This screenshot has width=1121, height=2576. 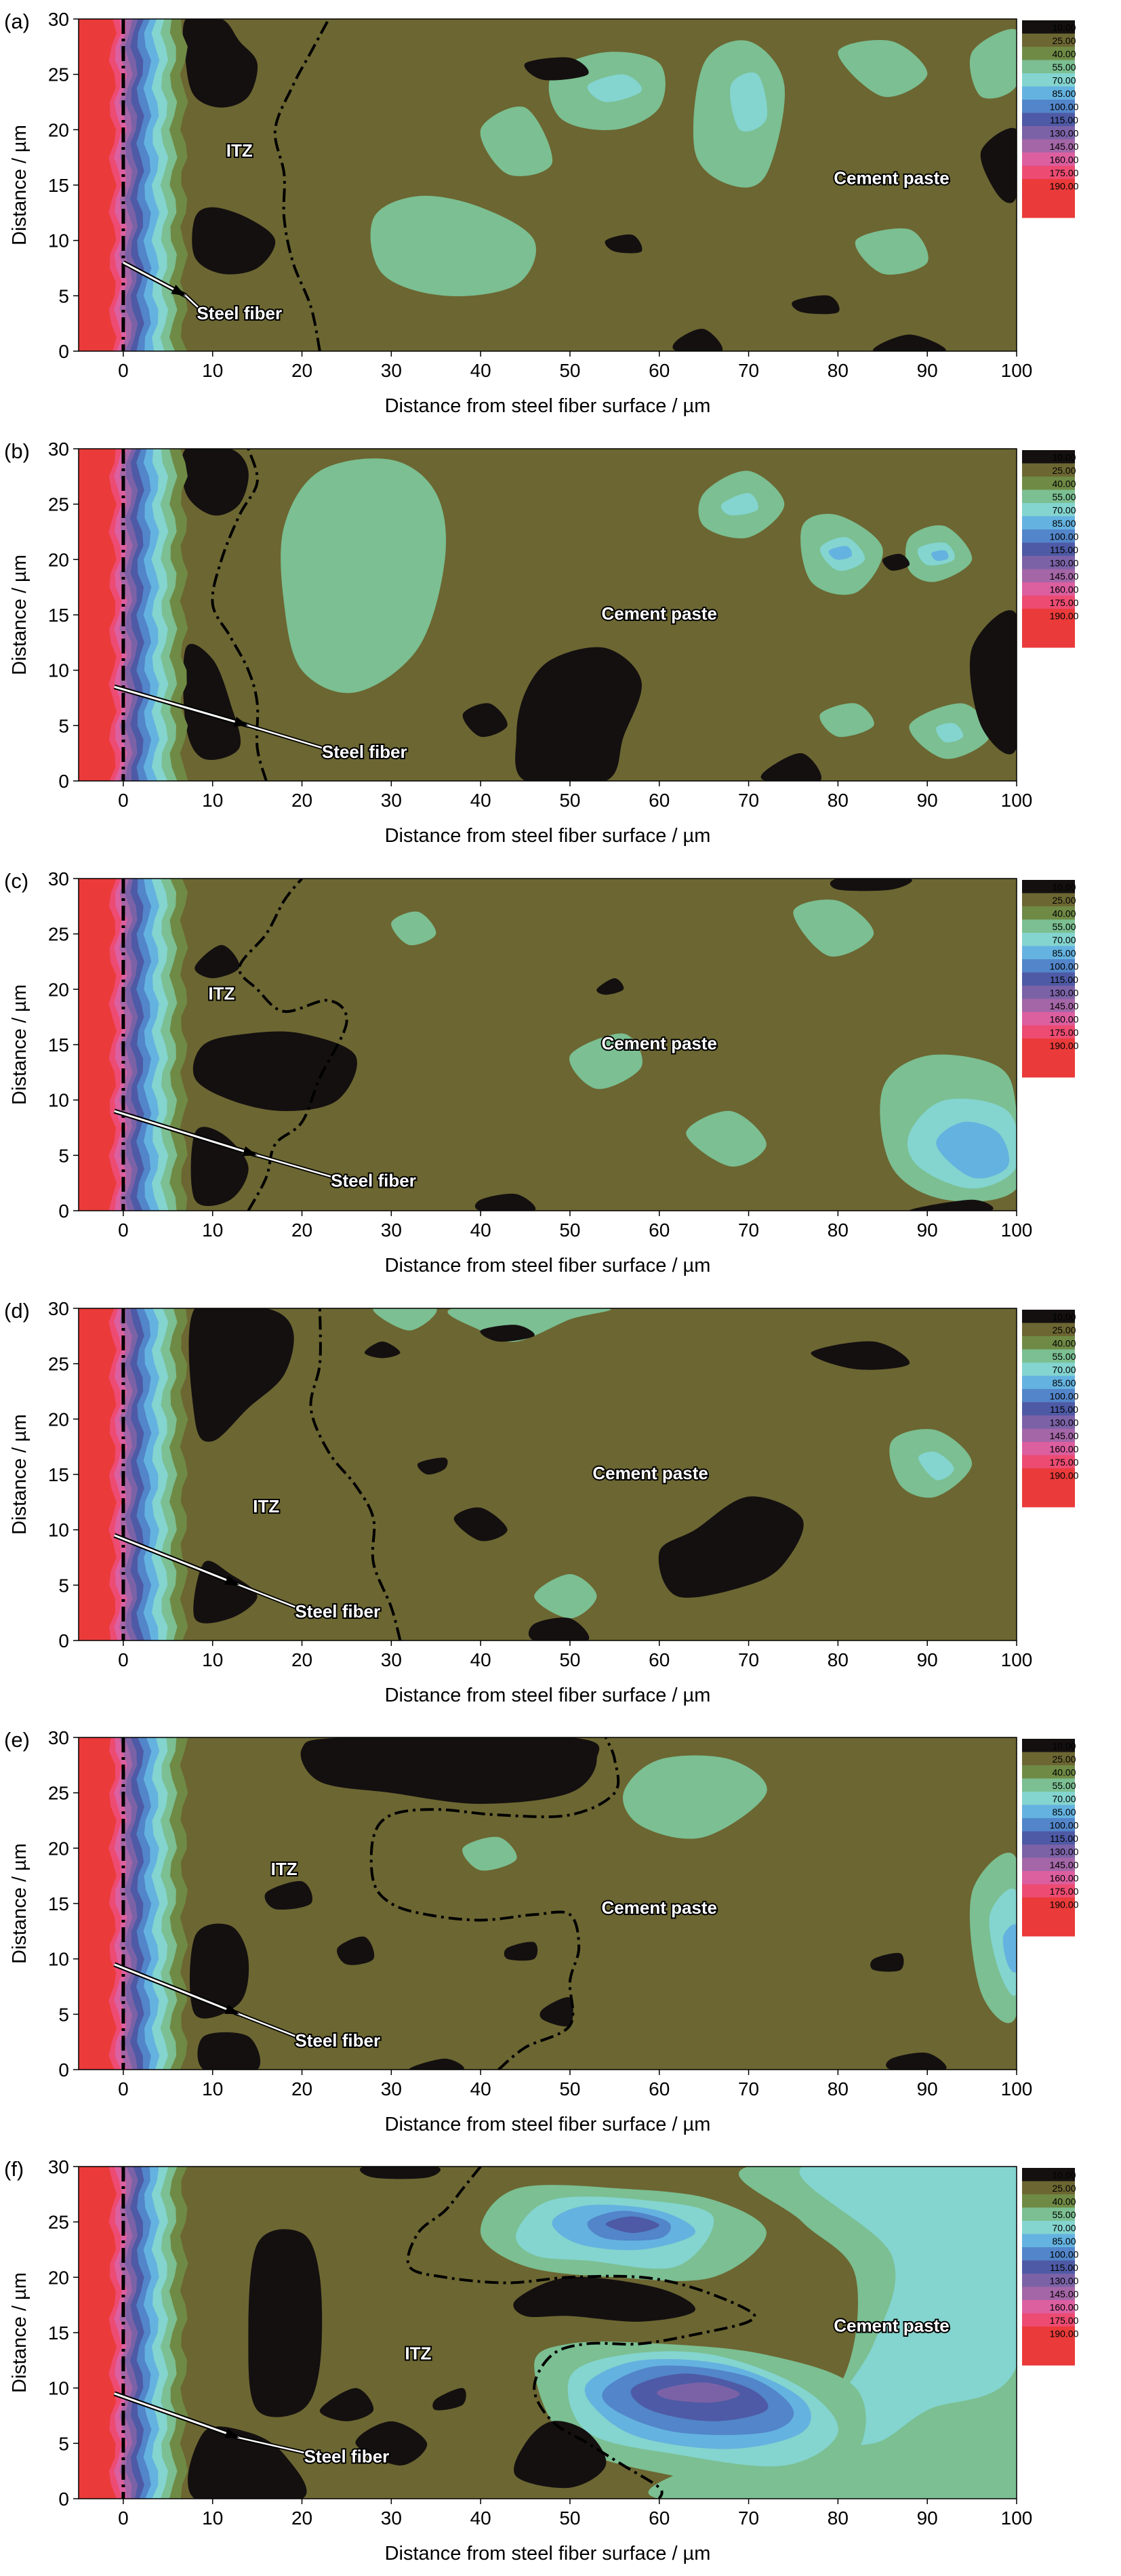 What do you see at coordinates (59, 2166) in the screenshot?
I see `y-tick-label: 30` at bounding box center [59, 2166].